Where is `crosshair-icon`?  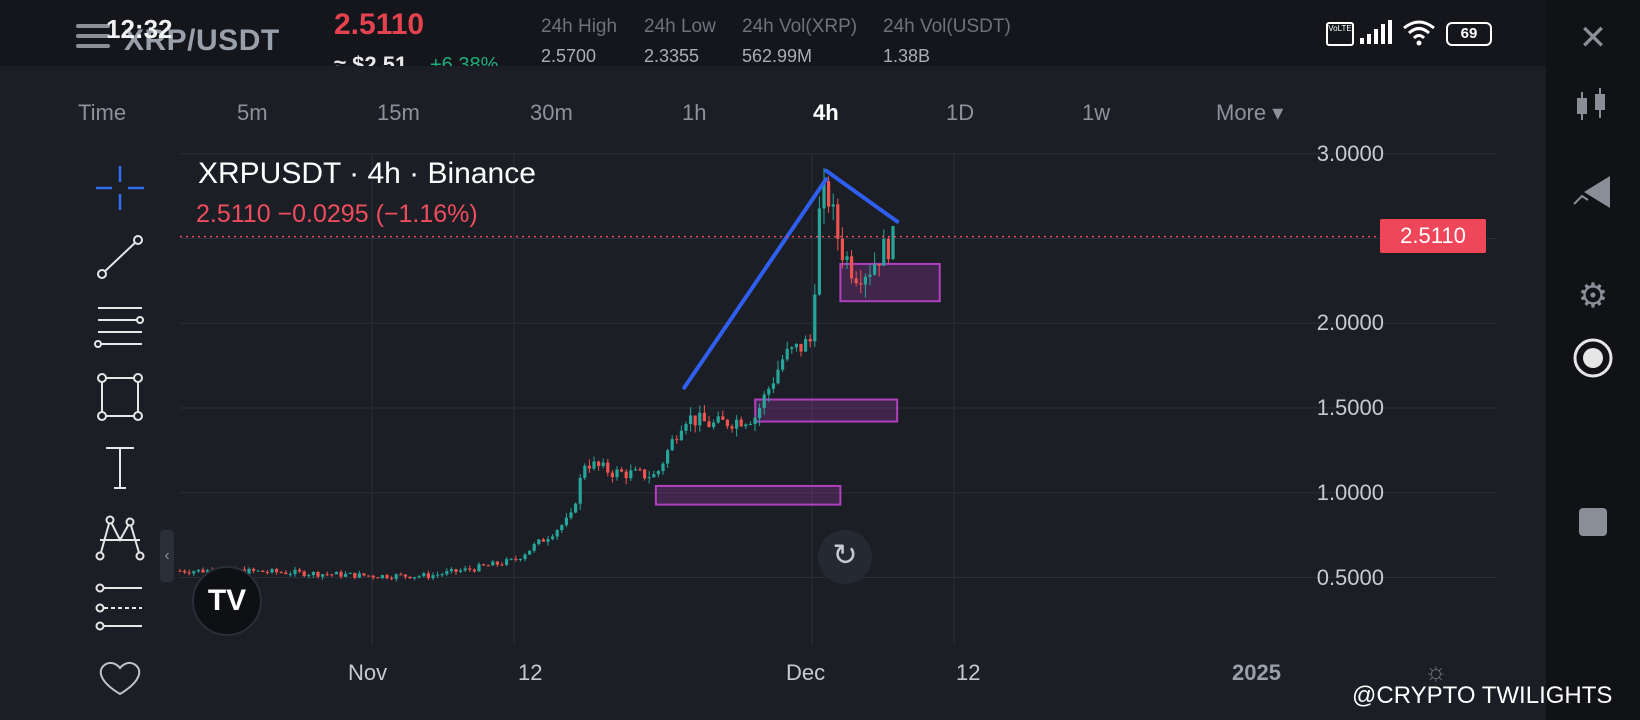 crosshair-icon is located at coordinates (120, 188).